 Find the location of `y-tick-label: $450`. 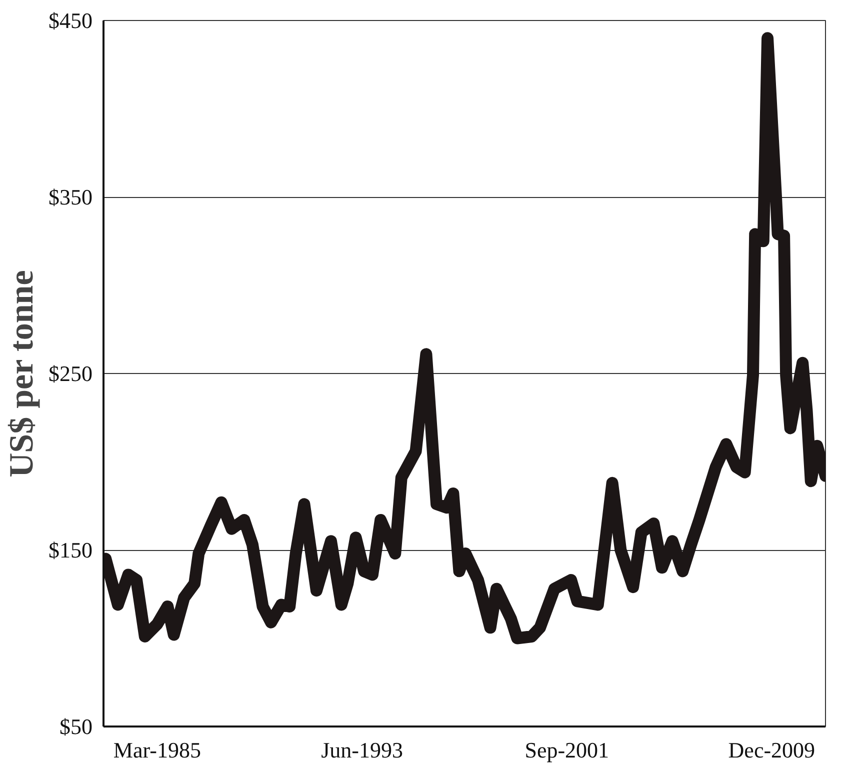

y-tick-label: $450 is located at coordinates (70, 20).